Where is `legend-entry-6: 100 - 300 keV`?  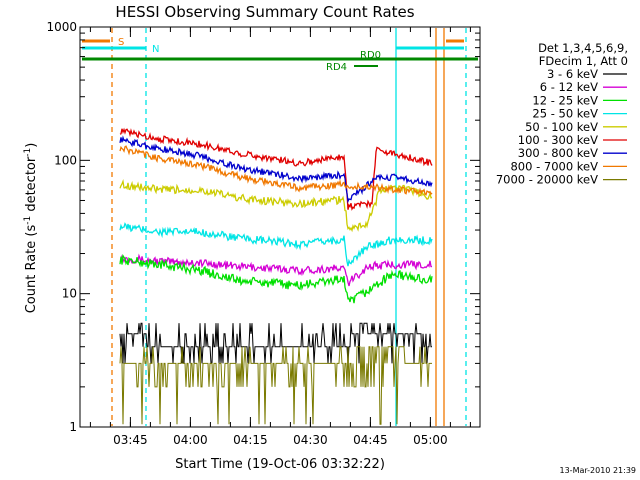
legend-entry-6: 100 - 300 keV is located at coordinates (558, 140).